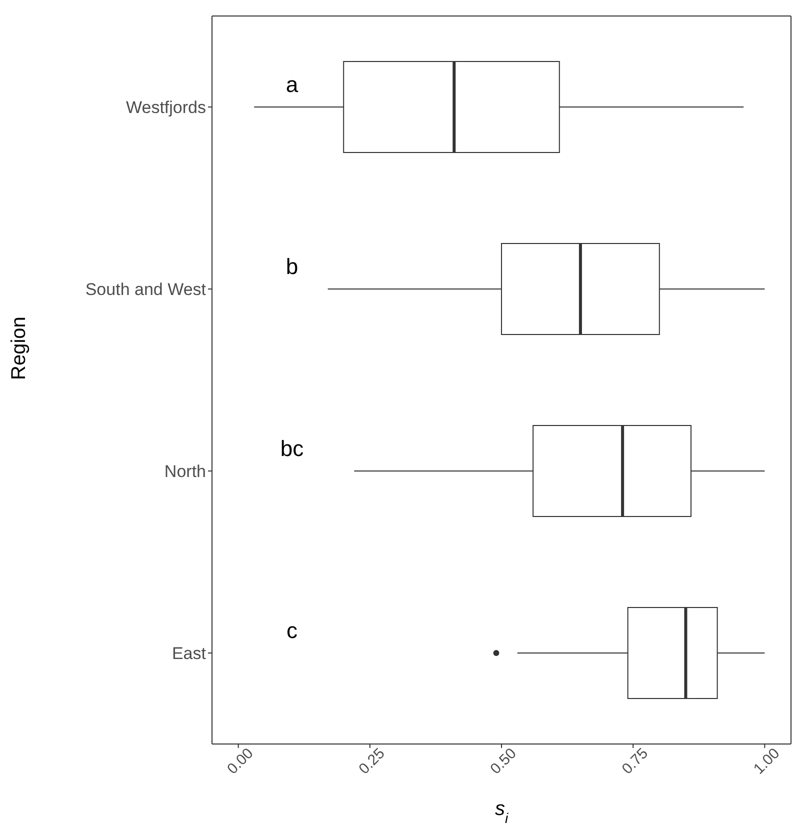 This screenshot has height=827, width=795. I want to click on y-tick-label: Westfjords, so click(166, 108).